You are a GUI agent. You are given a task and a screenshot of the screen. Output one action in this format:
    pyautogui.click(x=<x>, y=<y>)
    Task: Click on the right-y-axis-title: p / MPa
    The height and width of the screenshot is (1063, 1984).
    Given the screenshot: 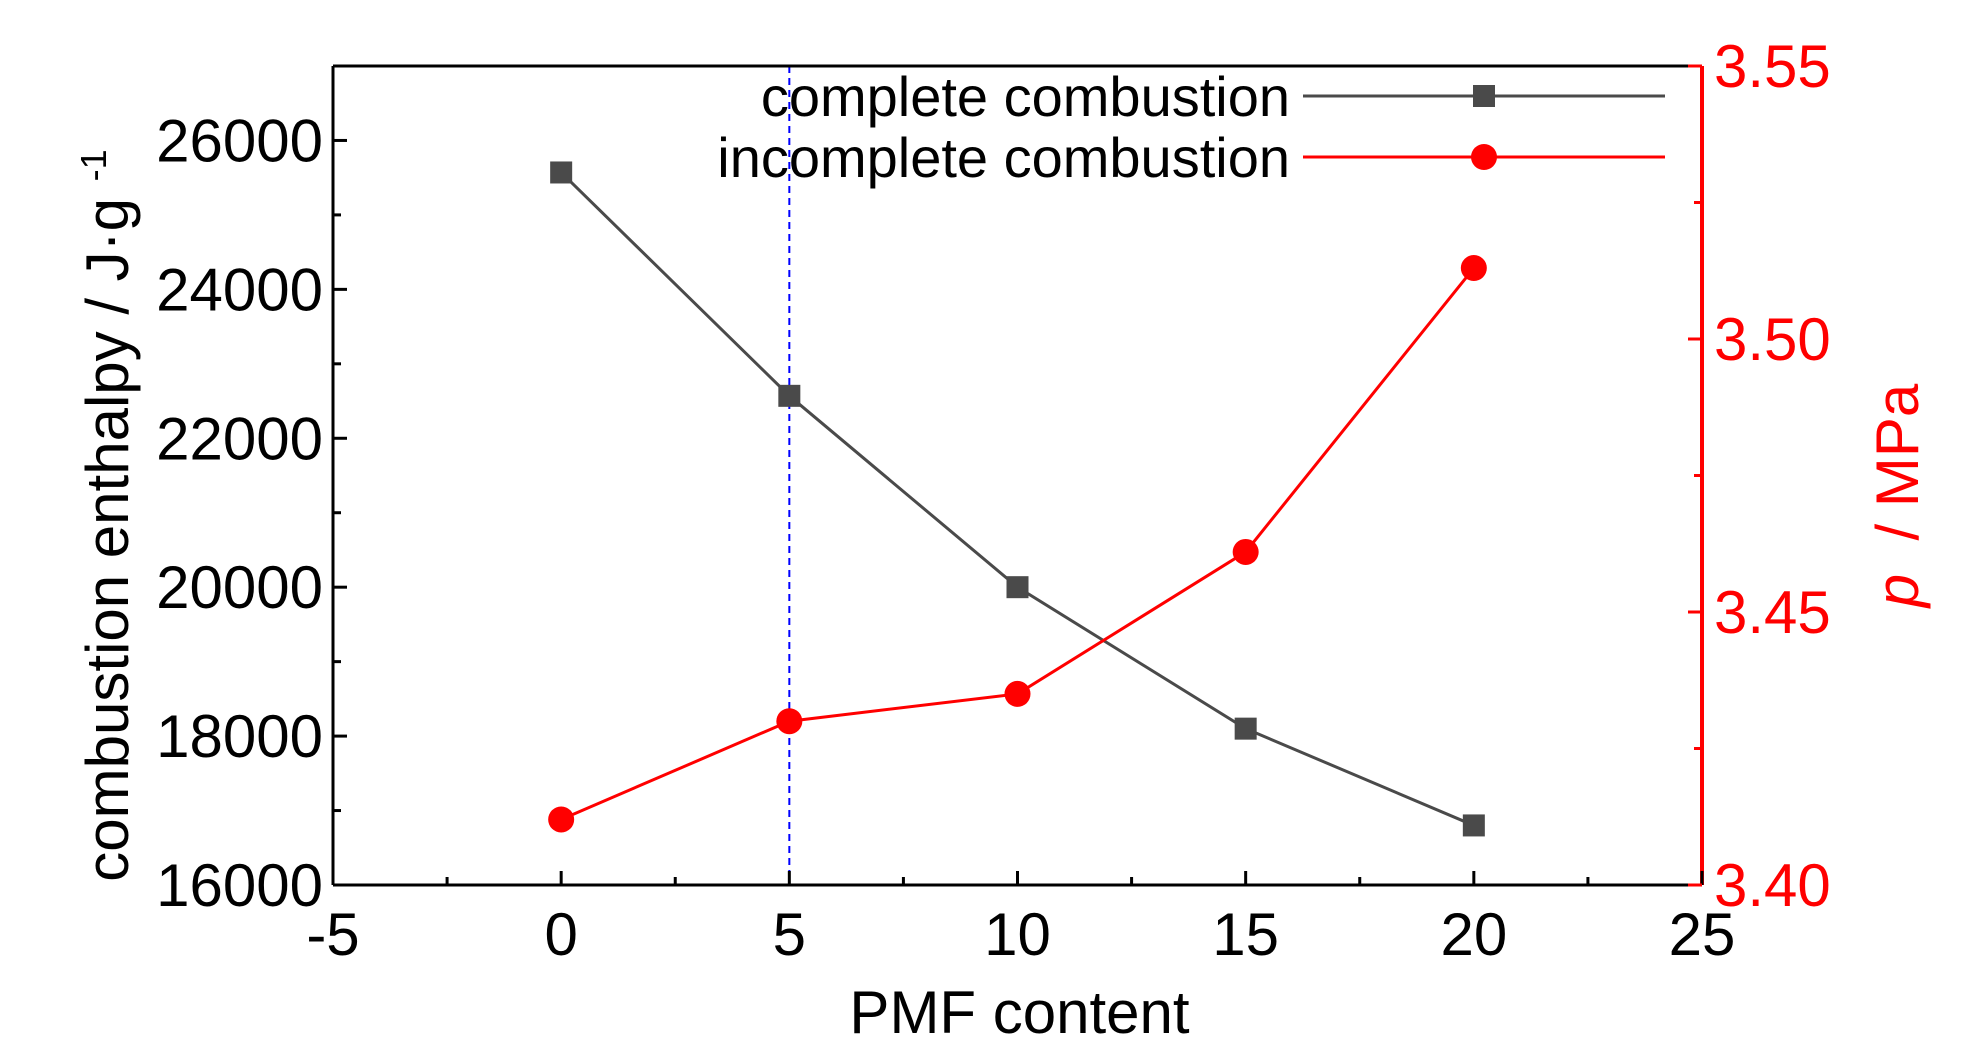 What is the action you would take?
    pyautogui.click(x=1897, y=496)
    